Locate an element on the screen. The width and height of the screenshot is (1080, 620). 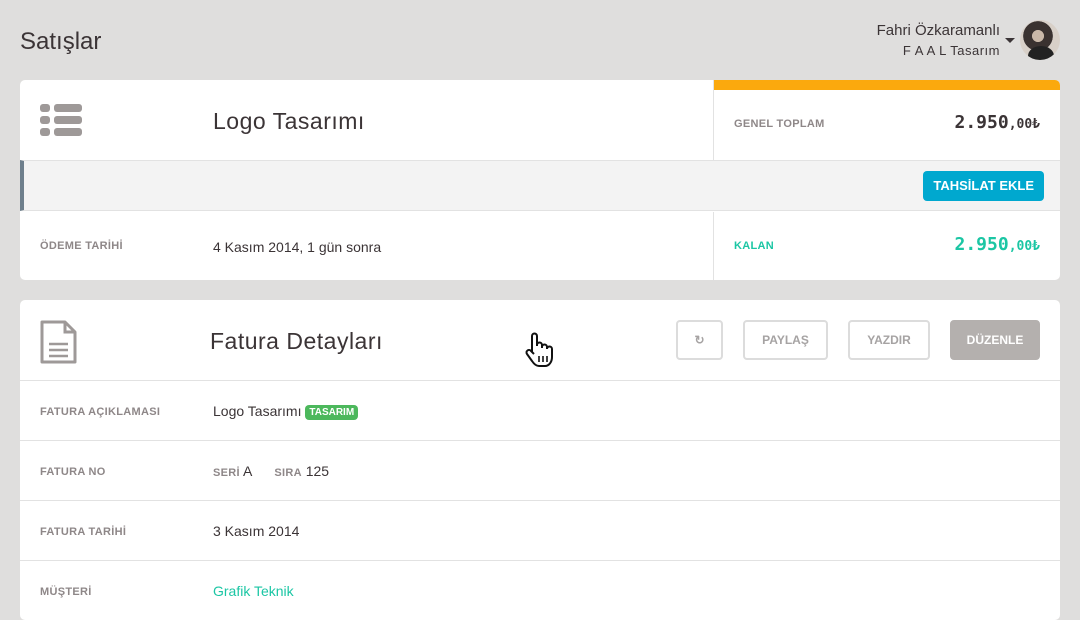
remaining-amount: 2.950,00₺ is located at coordinates (997, 244).